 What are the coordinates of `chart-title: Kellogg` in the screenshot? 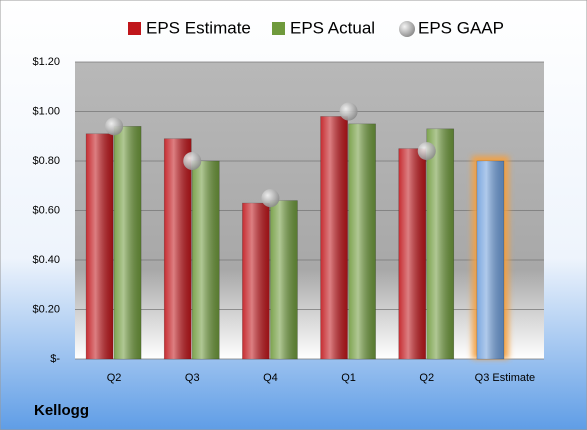 It's located at (61, 410).